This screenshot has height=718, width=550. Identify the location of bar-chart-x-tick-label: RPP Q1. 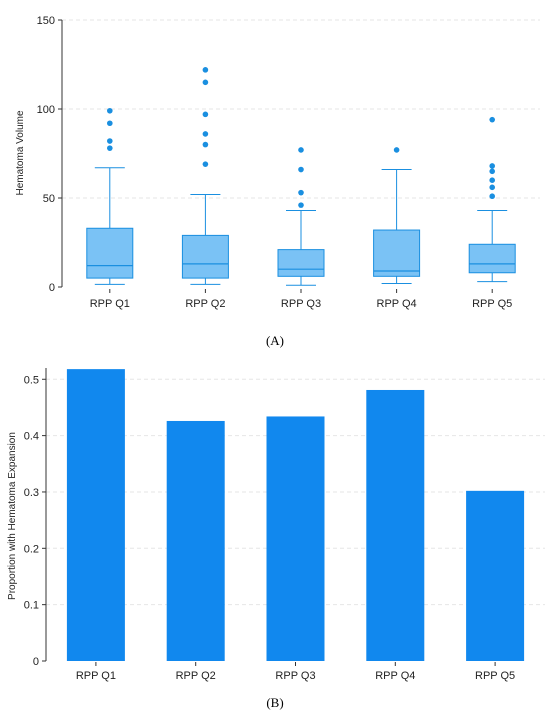
(96, 676).